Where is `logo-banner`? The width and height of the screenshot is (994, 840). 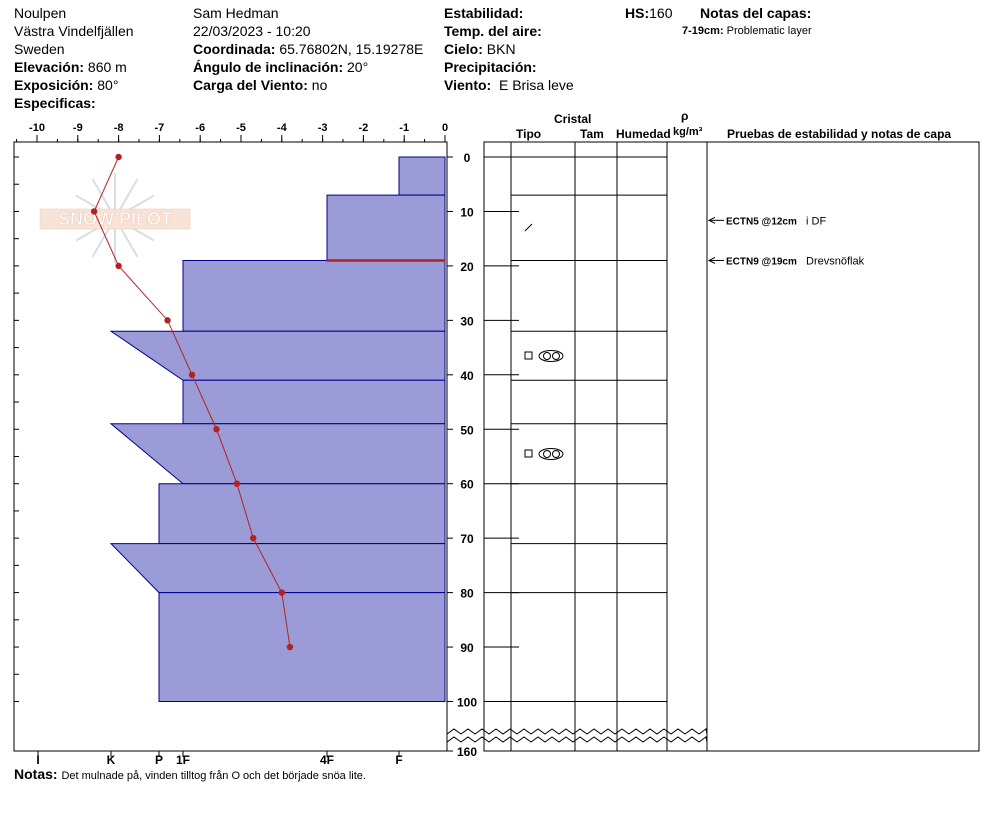
logo-banner is located at coordinates (115, 219).